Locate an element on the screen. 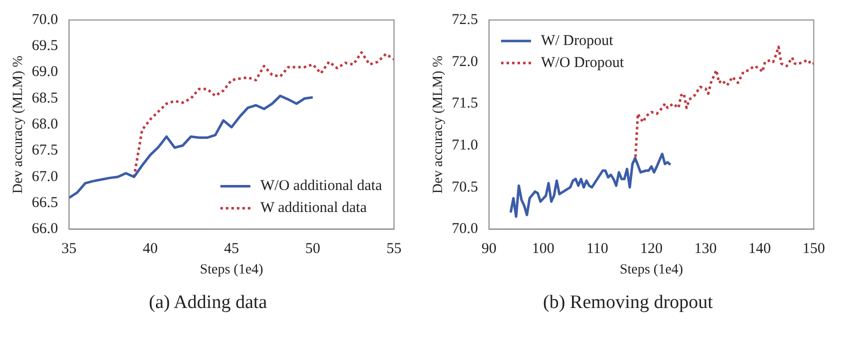 The image size is (862, 338). legend-label: W/O additional data is located at coordinates (321, 186).